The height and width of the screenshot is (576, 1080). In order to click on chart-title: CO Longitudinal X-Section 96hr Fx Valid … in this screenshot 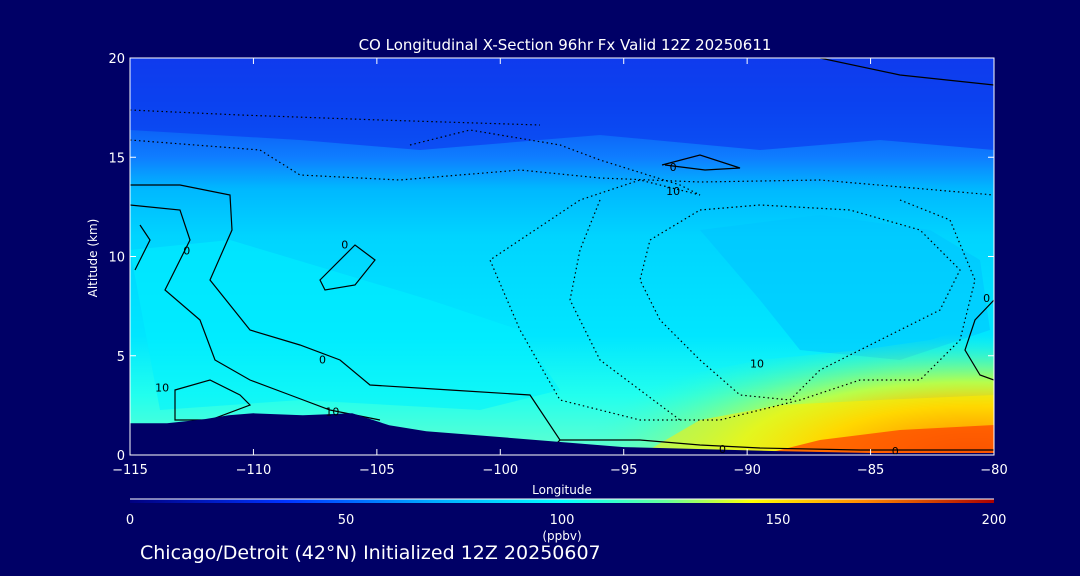, I will do `click(565, 45)`.